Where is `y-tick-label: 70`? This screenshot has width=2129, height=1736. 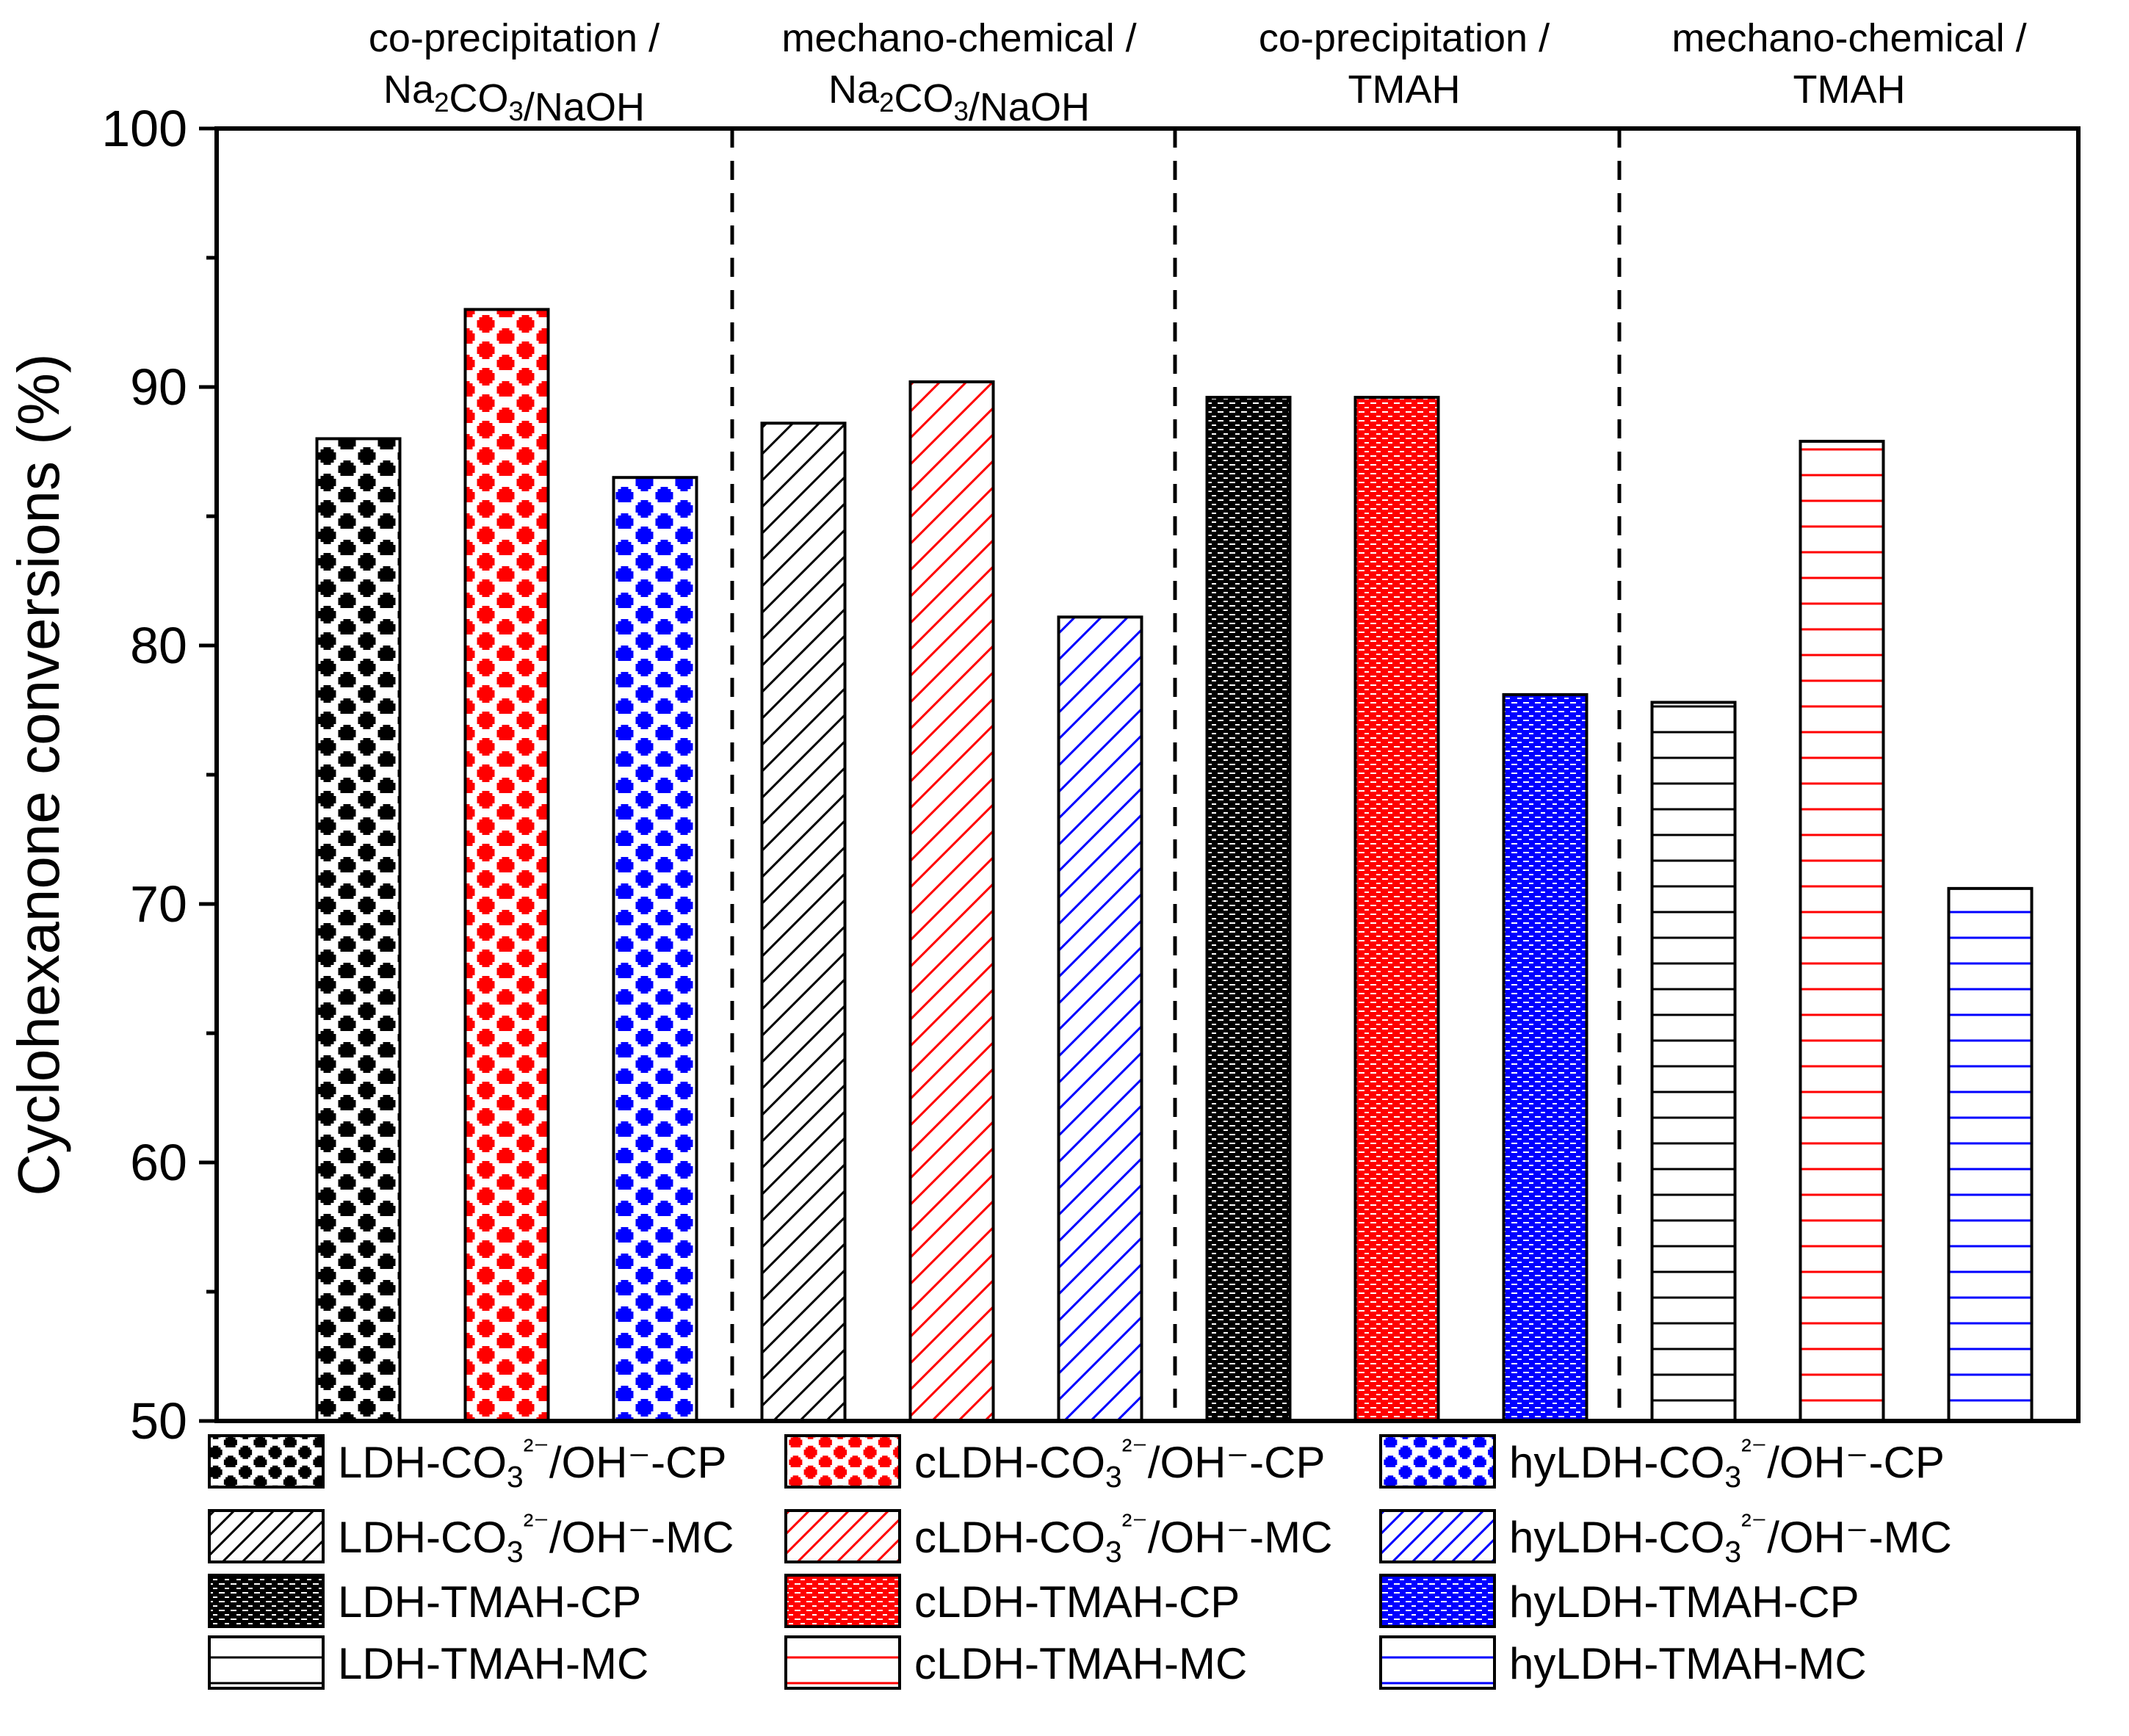
y-tick-label: 70 is located at coordinates (158, 904).